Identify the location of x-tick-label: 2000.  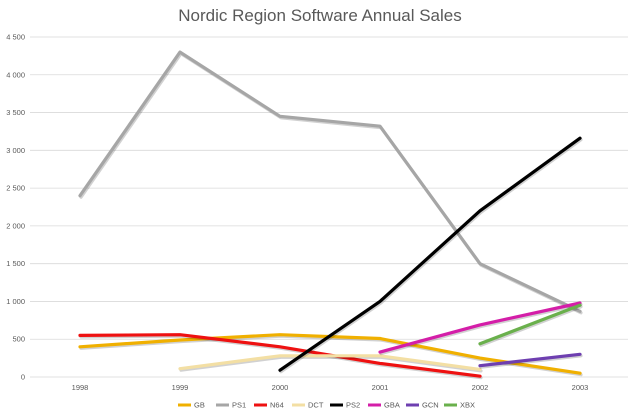
(280, 387).